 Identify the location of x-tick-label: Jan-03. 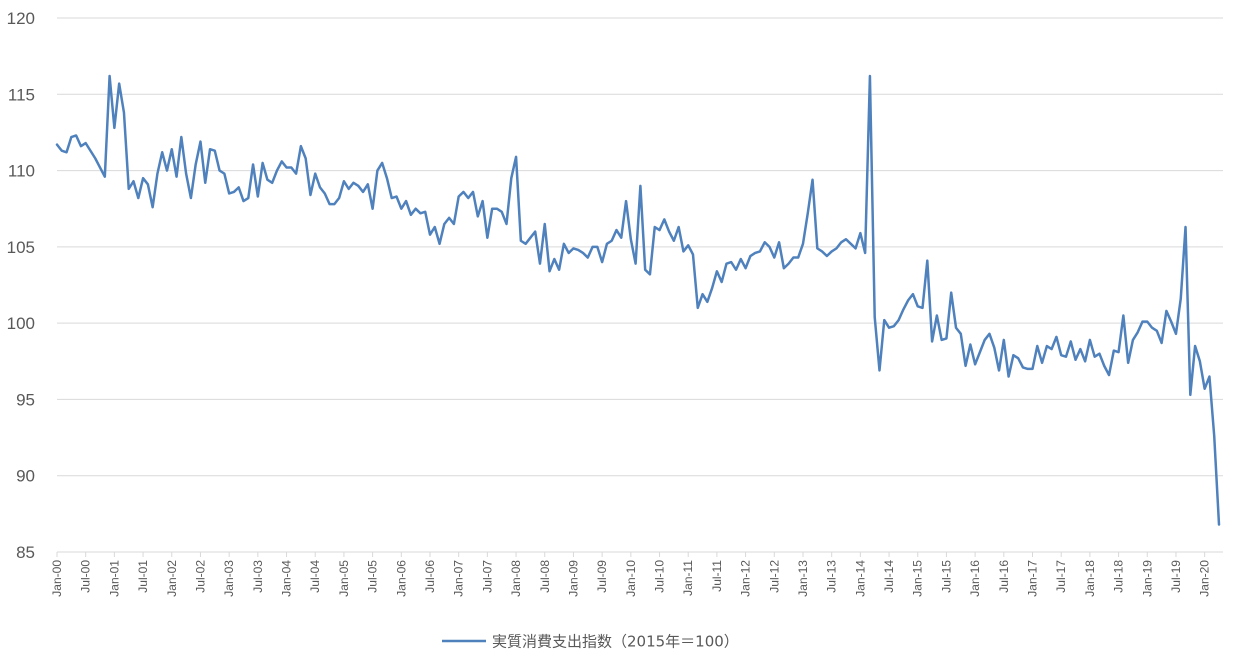
(229, 578).